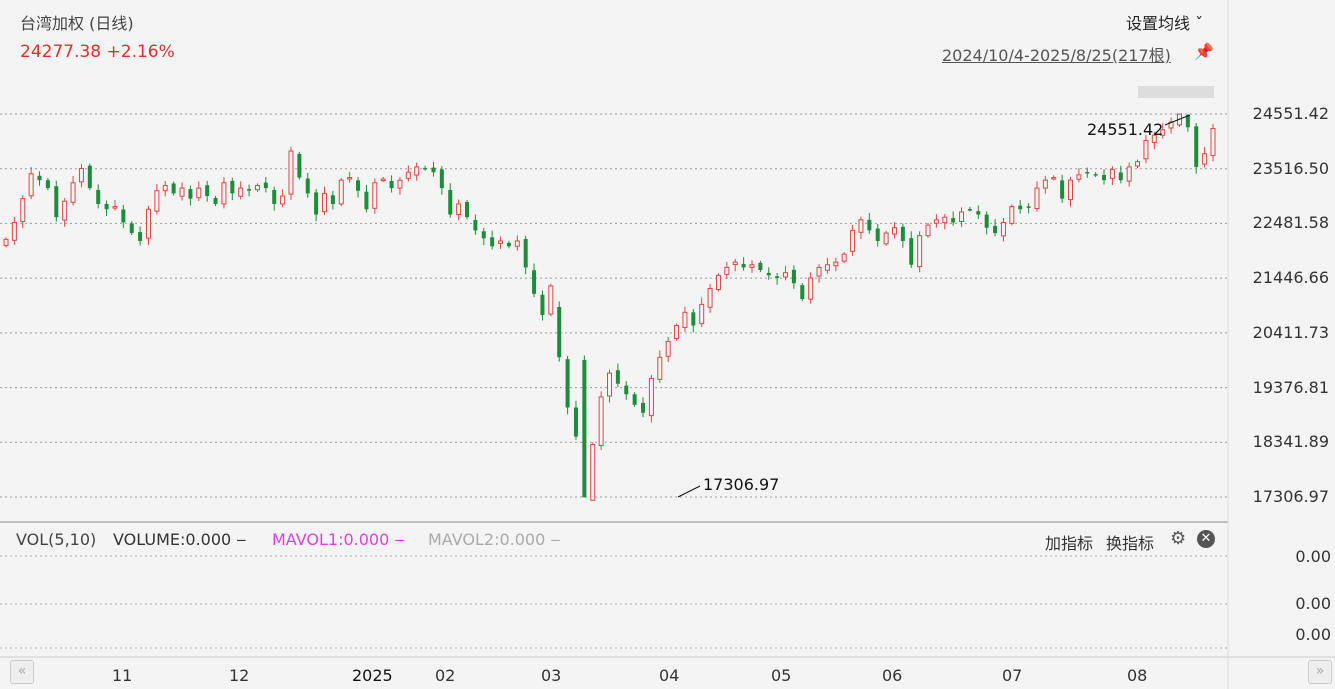 Image resolution: width=1335 pixels, height=689 pixels. What do you see at coordinates (1178, 538) in the screenshot?
I see `gear-icon: ⚙` at bounding box center [1178, 538].